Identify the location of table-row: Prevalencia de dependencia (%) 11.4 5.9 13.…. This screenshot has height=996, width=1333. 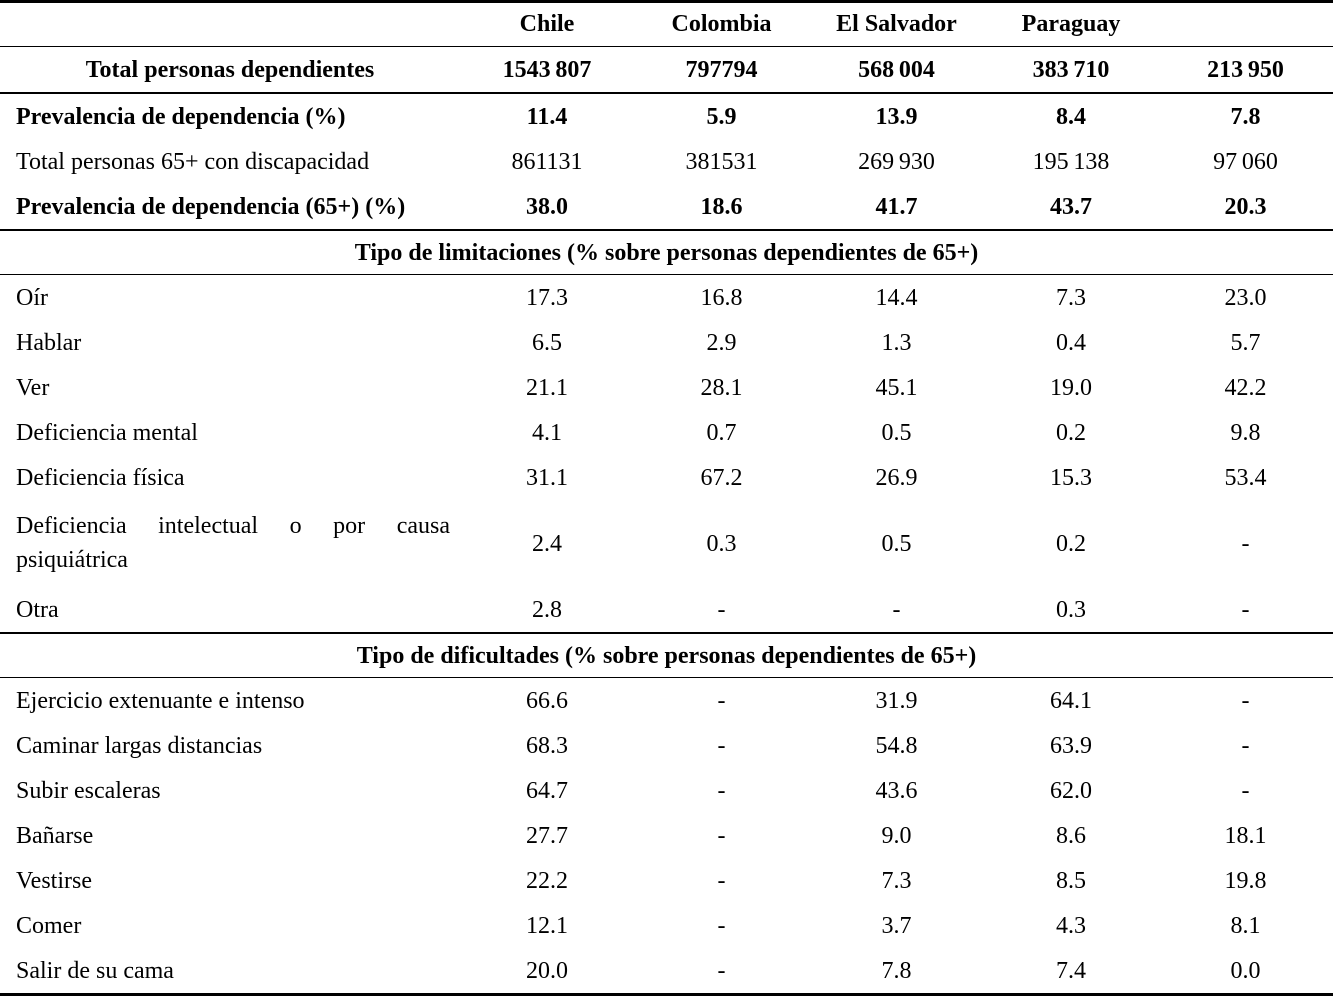
(666, 116).